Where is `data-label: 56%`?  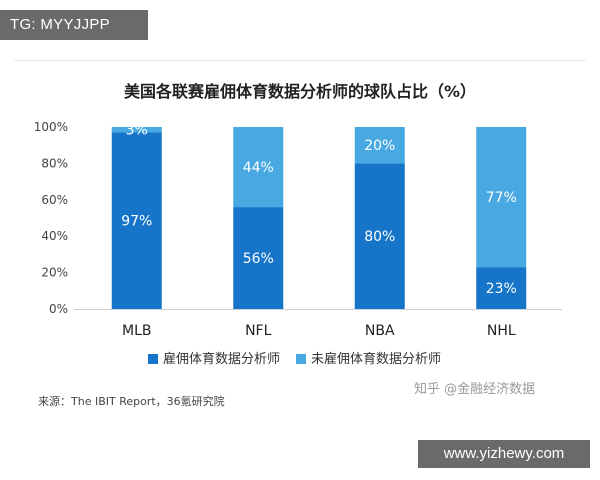
data-label: 56% is located at coordinates (258, 259).